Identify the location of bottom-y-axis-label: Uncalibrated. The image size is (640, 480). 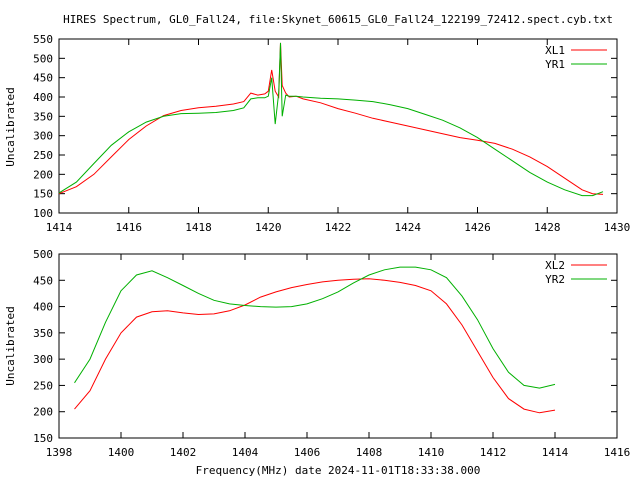
(10, 345).